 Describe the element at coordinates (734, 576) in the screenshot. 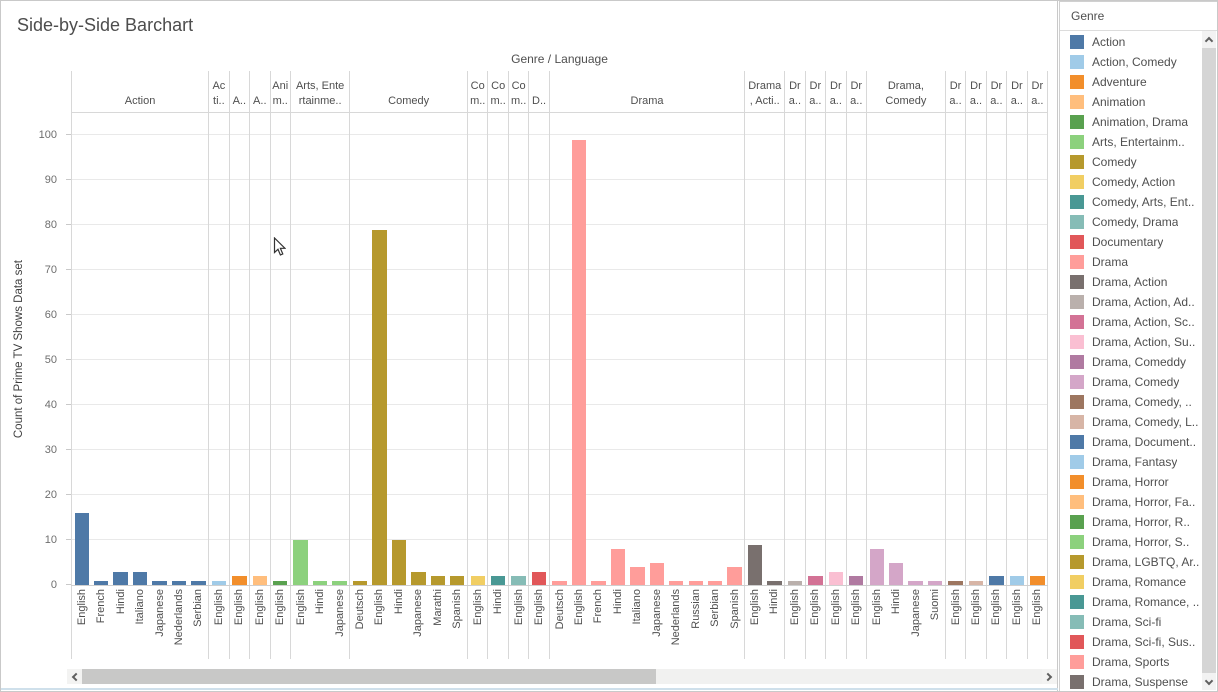

I see `bar-drama-spanish` at that location.